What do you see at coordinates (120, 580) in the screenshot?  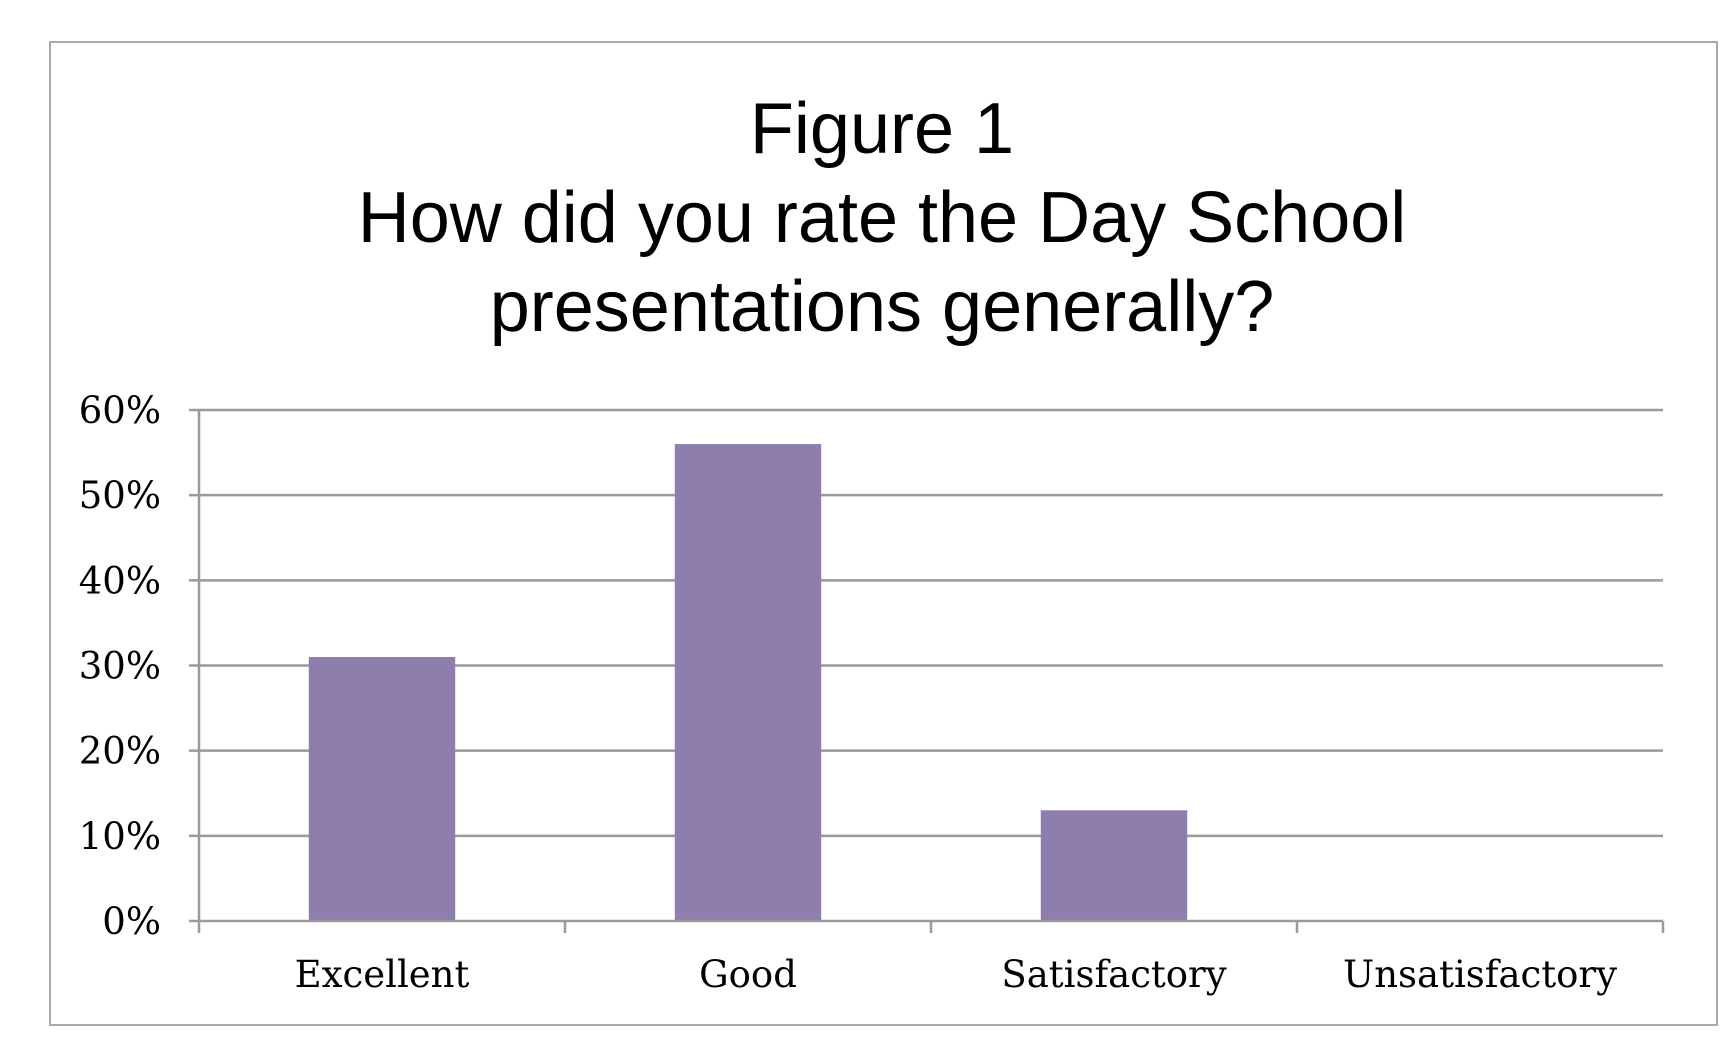 I see `y-tick-label: 40%` at bounding box center [120, 580].